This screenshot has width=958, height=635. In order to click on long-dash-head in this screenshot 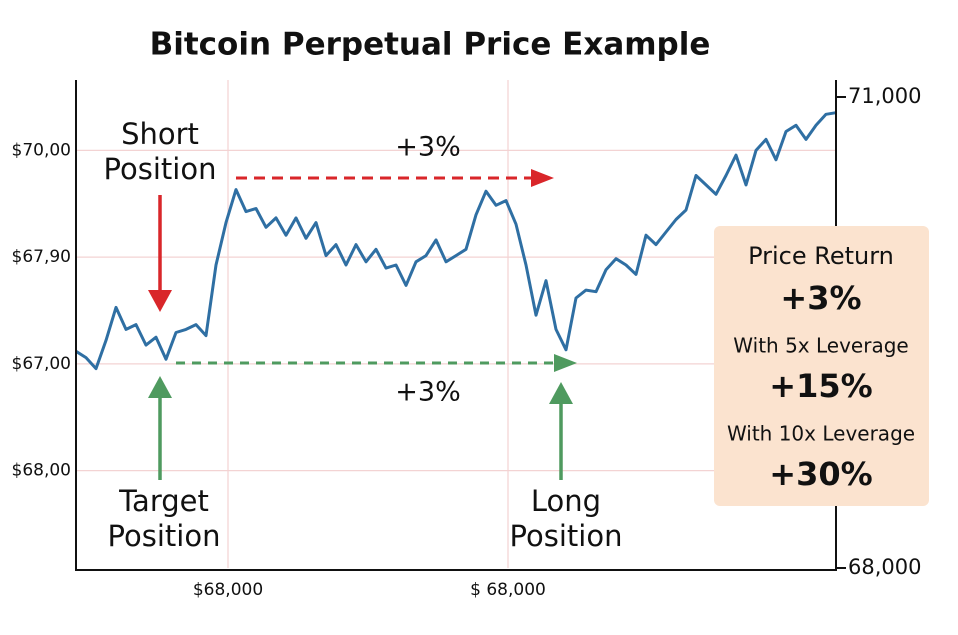, I will do `click(565, 363)`.